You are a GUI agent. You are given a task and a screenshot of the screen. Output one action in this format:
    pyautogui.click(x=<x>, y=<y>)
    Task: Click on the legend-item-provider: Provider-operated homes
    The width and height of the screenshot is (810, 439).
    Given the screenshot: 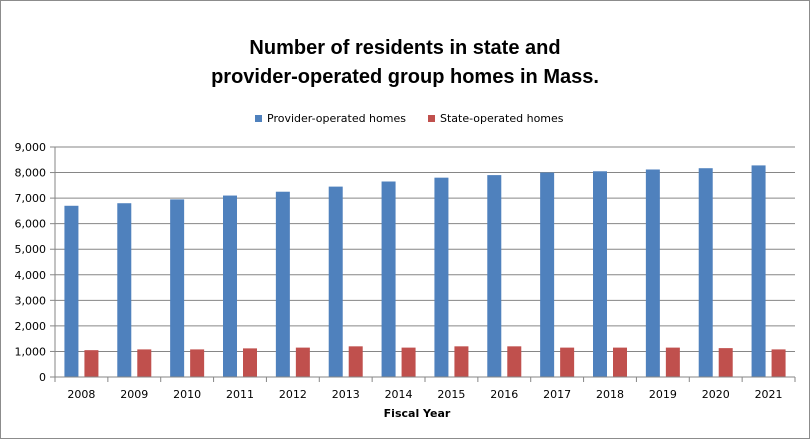 What is the action you would take?
    pyautogui.click(x=330, y=118)
    